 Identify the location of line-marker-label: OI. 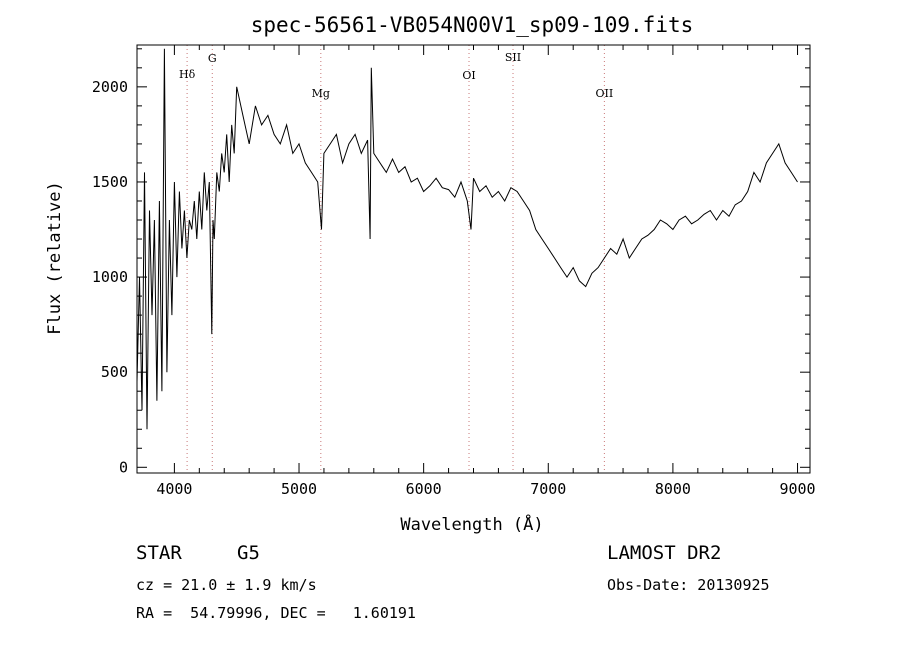
(468, 75).